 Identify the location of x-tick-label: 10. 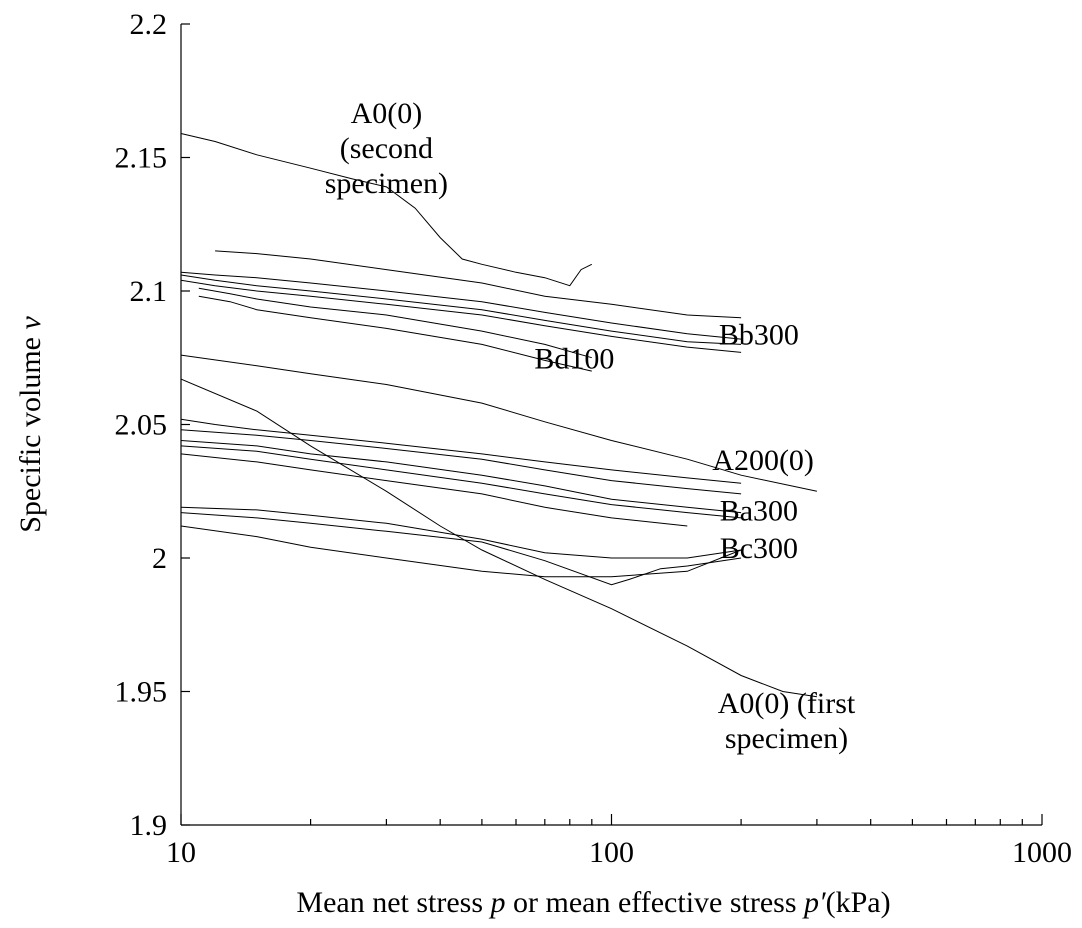
(181, 852).